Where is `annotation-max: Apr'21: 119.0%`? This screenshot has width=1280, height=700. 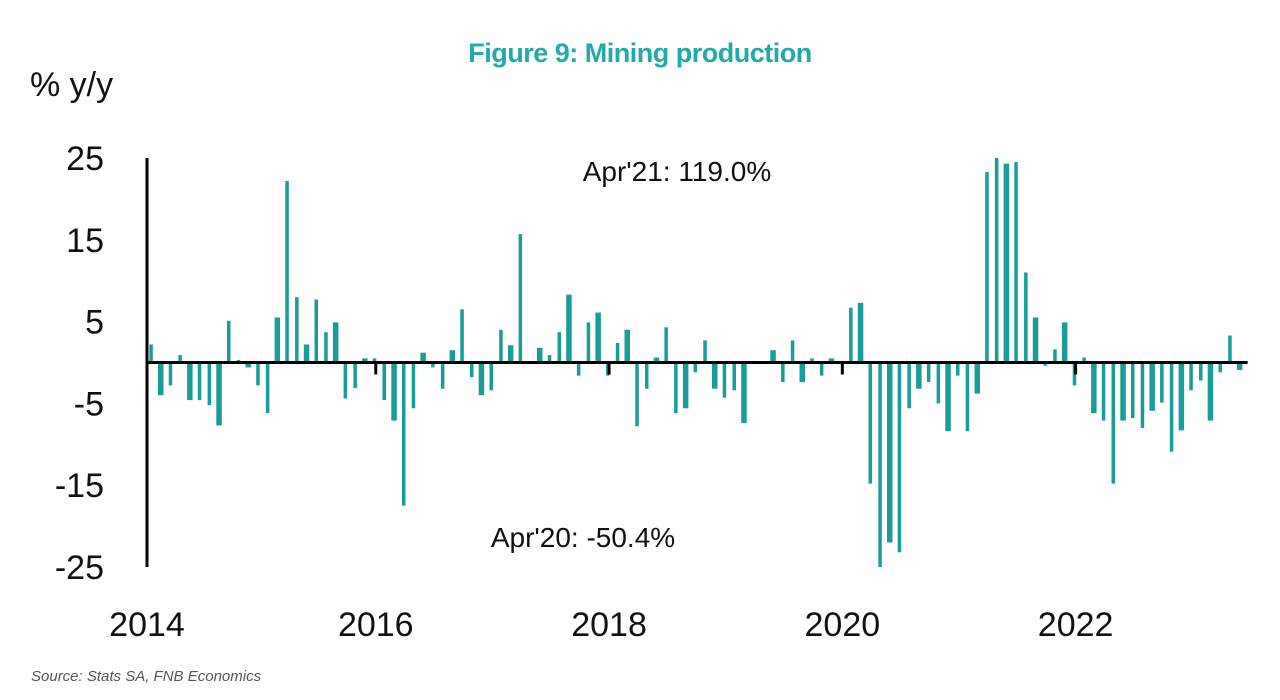
annotation-max: Apr'21: 119.0% is located at coordinates (677, 171).